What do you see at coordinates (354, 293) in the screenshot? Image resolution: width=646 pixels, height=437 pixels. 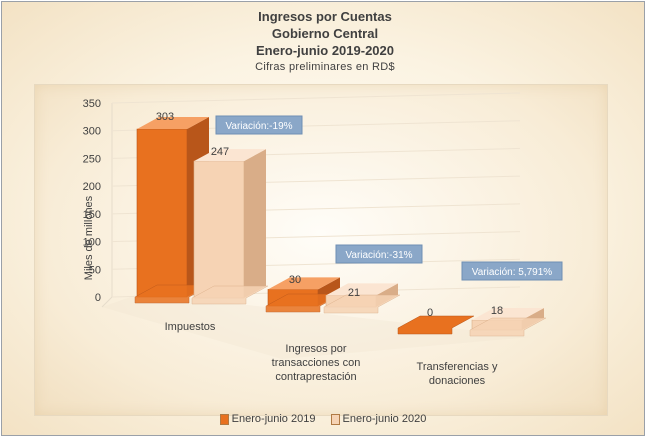 I see `data-label: 21` at bounding box center [354, 293].